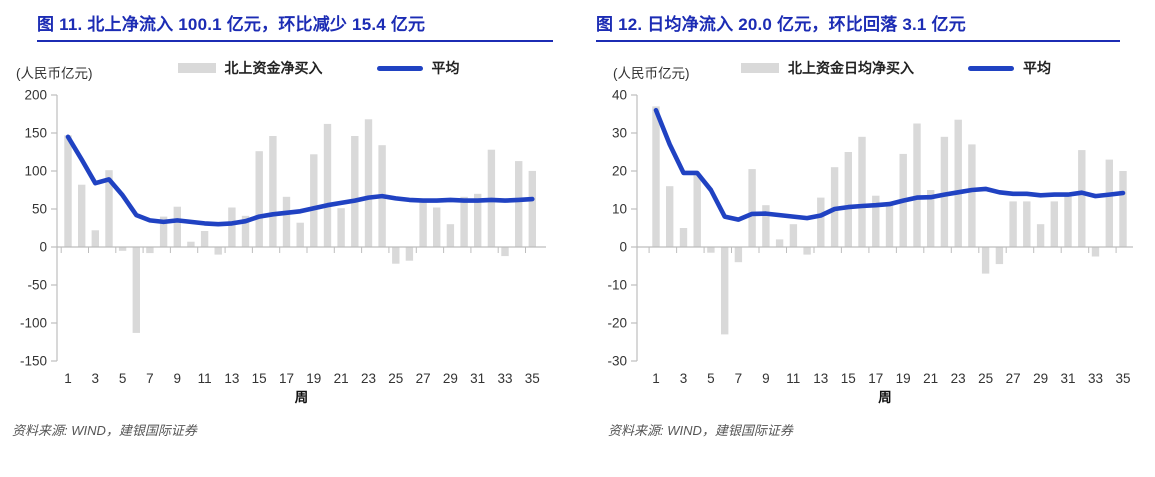 The image size is (1155, 477). What do you see at coordinates (96, 378) in the screenshot?
I see `x-tick-label: 3` at bounding box center [96, 378].